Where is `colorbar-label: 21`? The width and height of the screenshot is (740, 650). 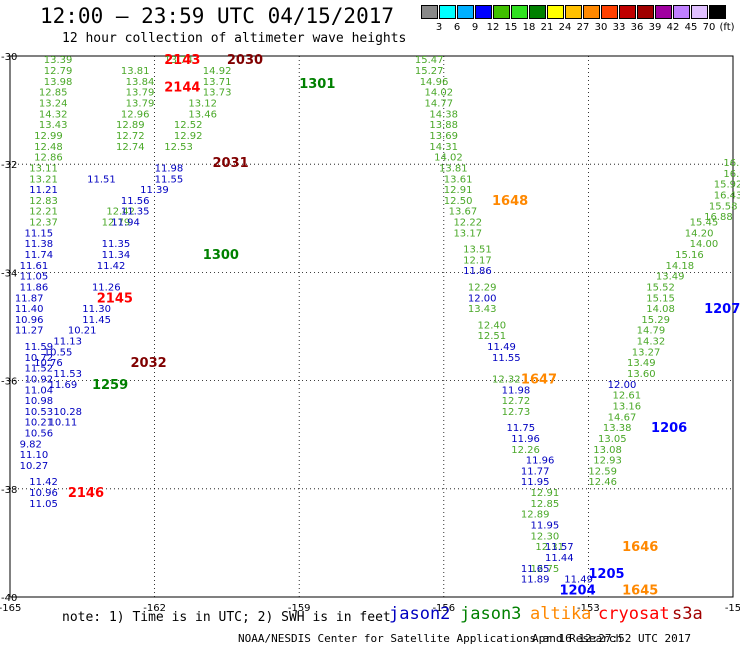 colorbar-label: 21 is located at coordinates (547, 27).